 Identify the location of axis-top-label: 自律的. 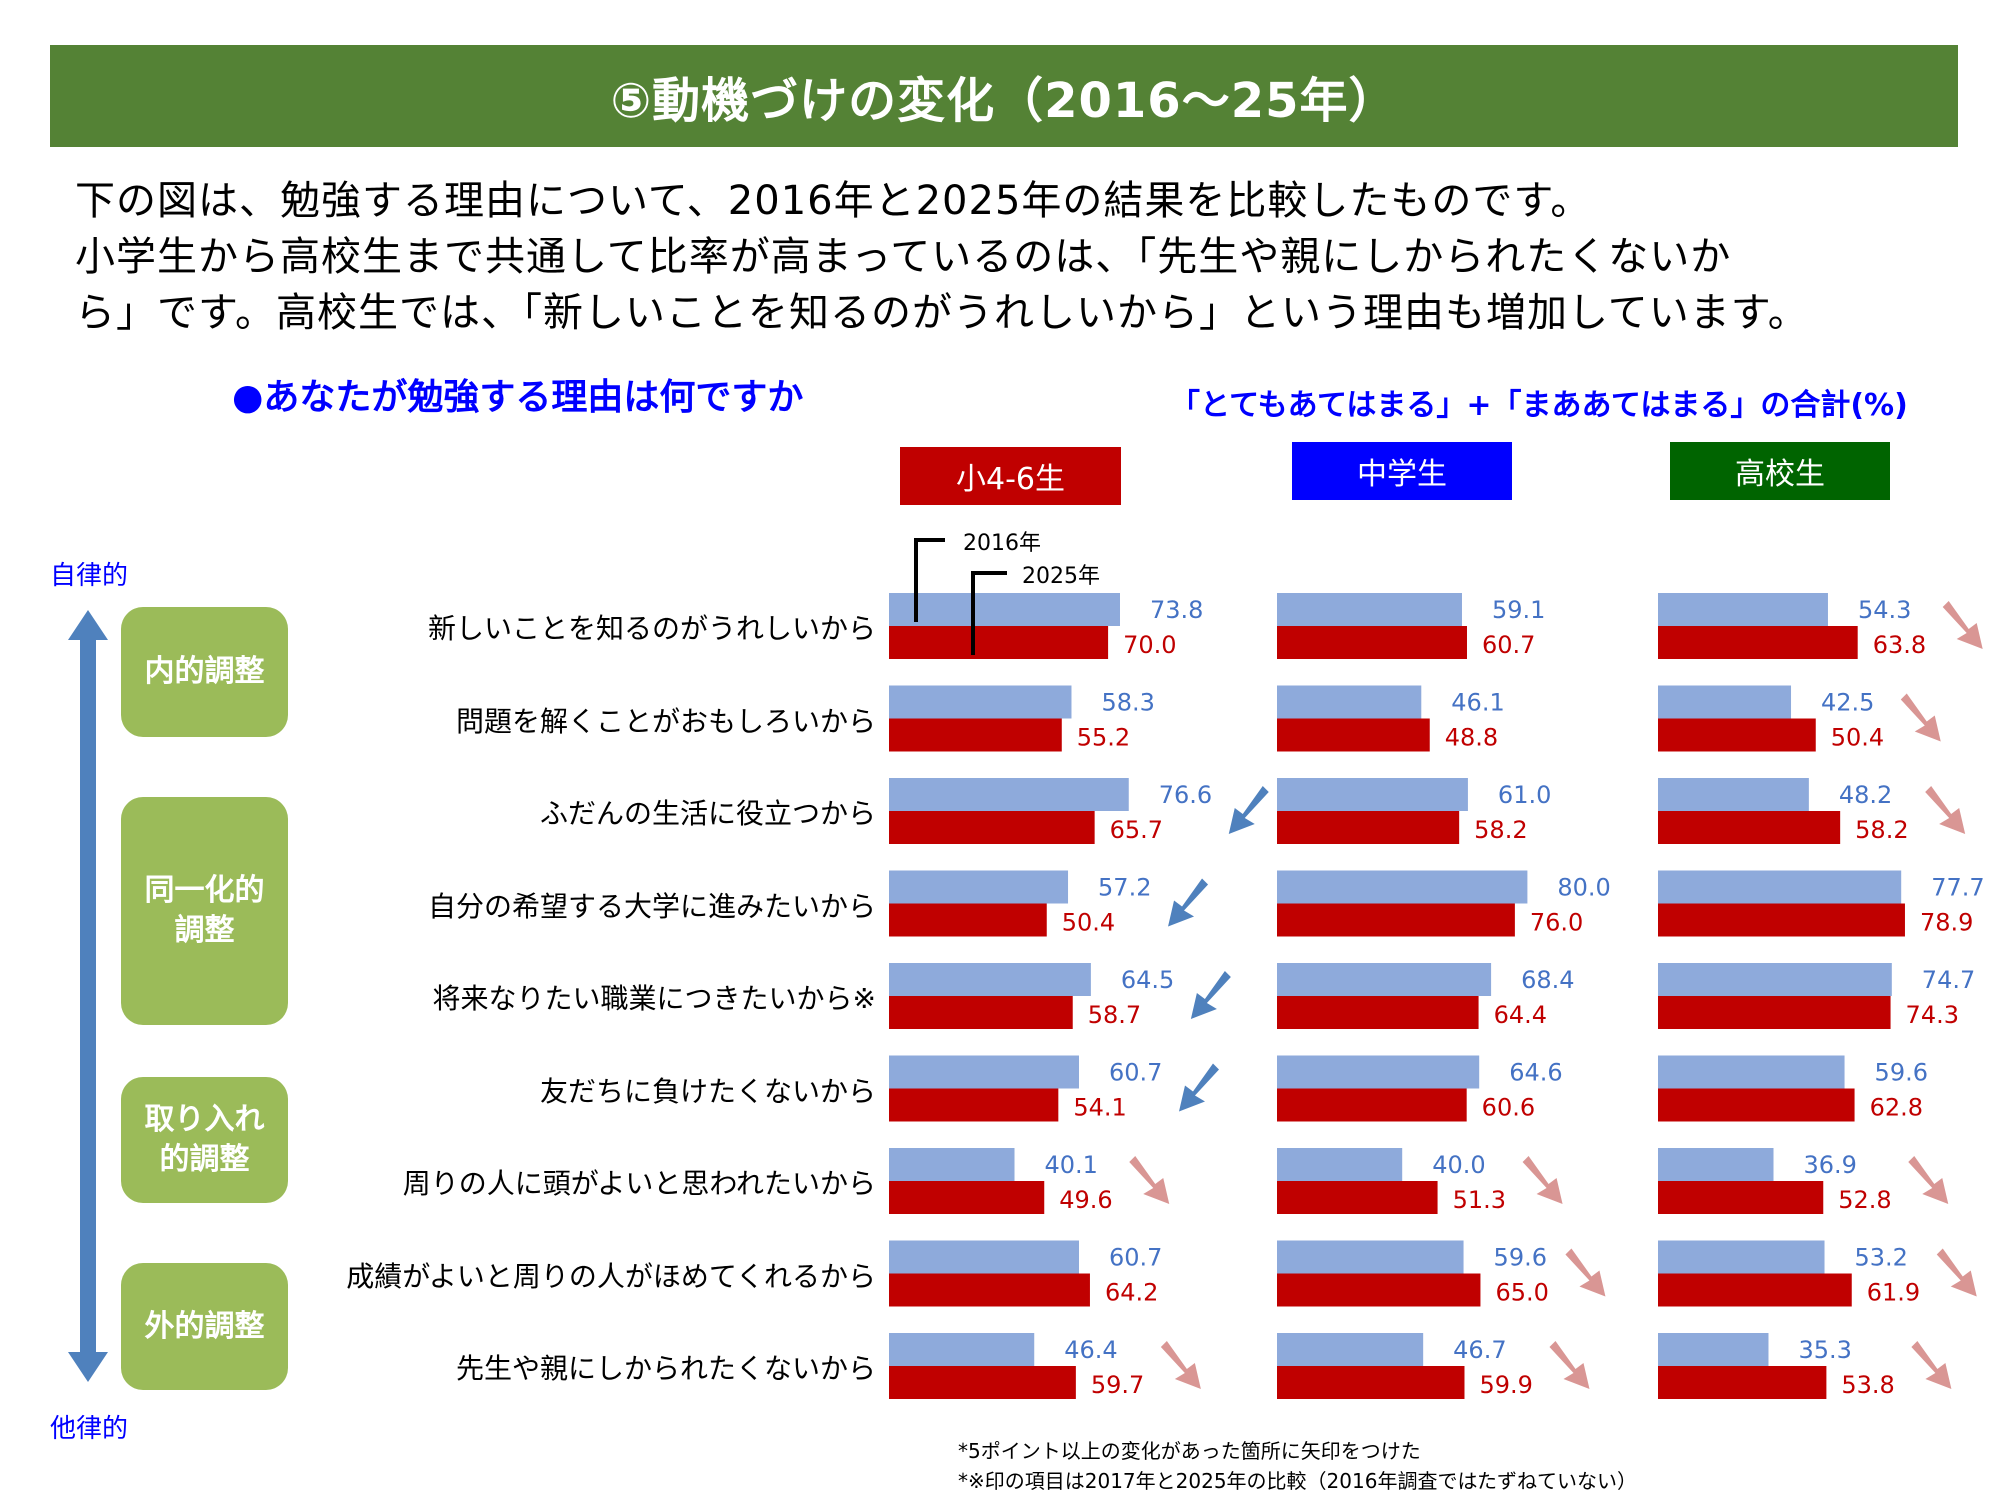
(89, 576).